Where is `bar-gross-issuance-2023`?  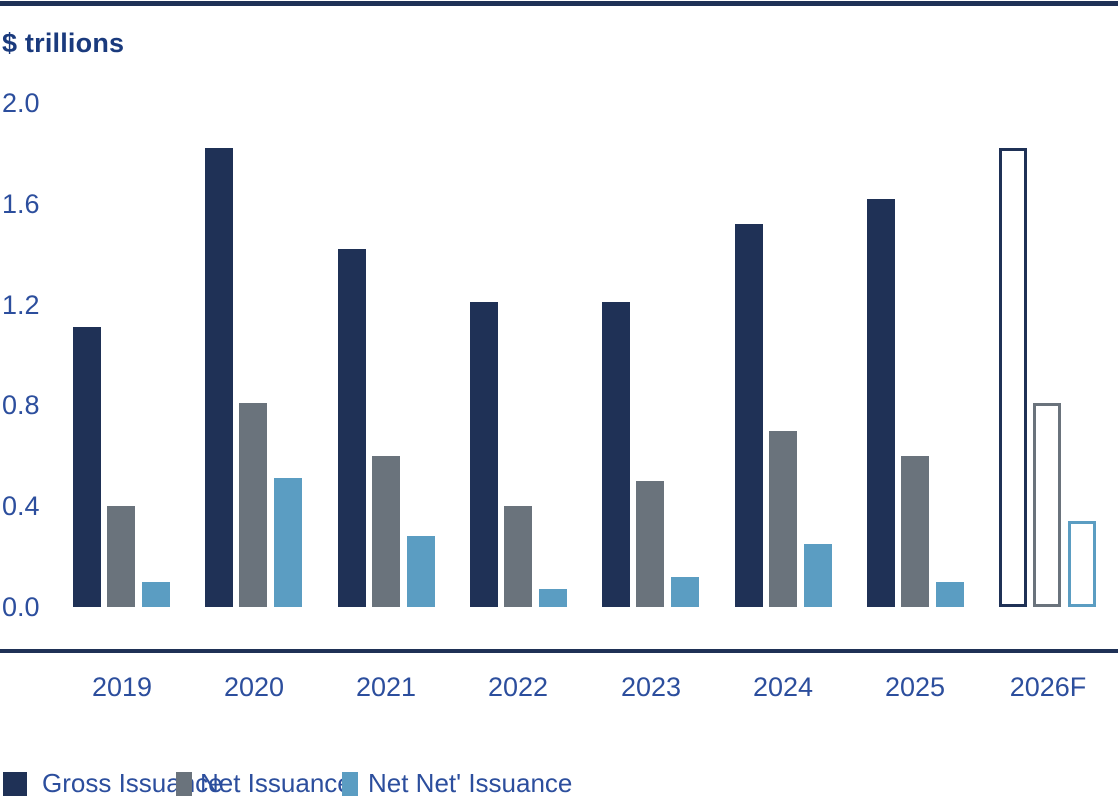
bar-gross-issuance-2023 is located at coordinates (616, 454).